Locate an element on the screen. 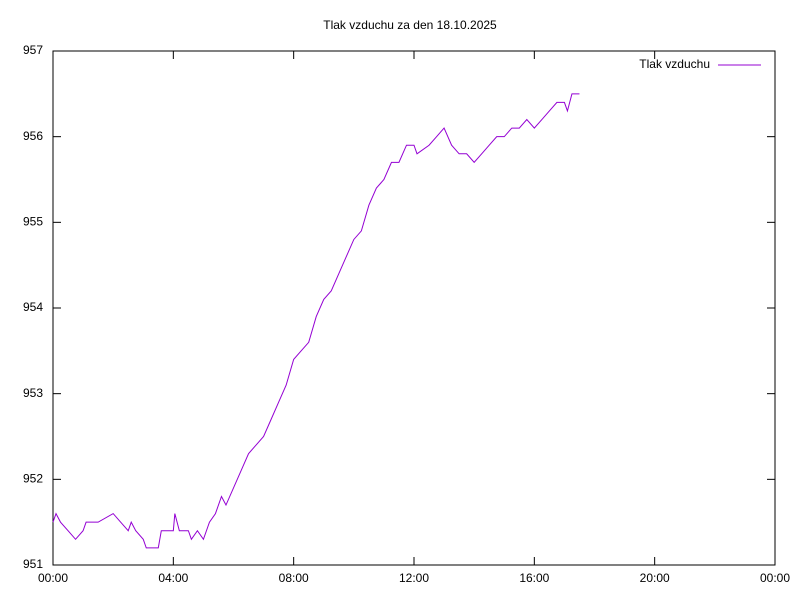 The height and width of the screenshot is (600, 800). x-tick-label: 16:00 is located at coordinates (534, 578).